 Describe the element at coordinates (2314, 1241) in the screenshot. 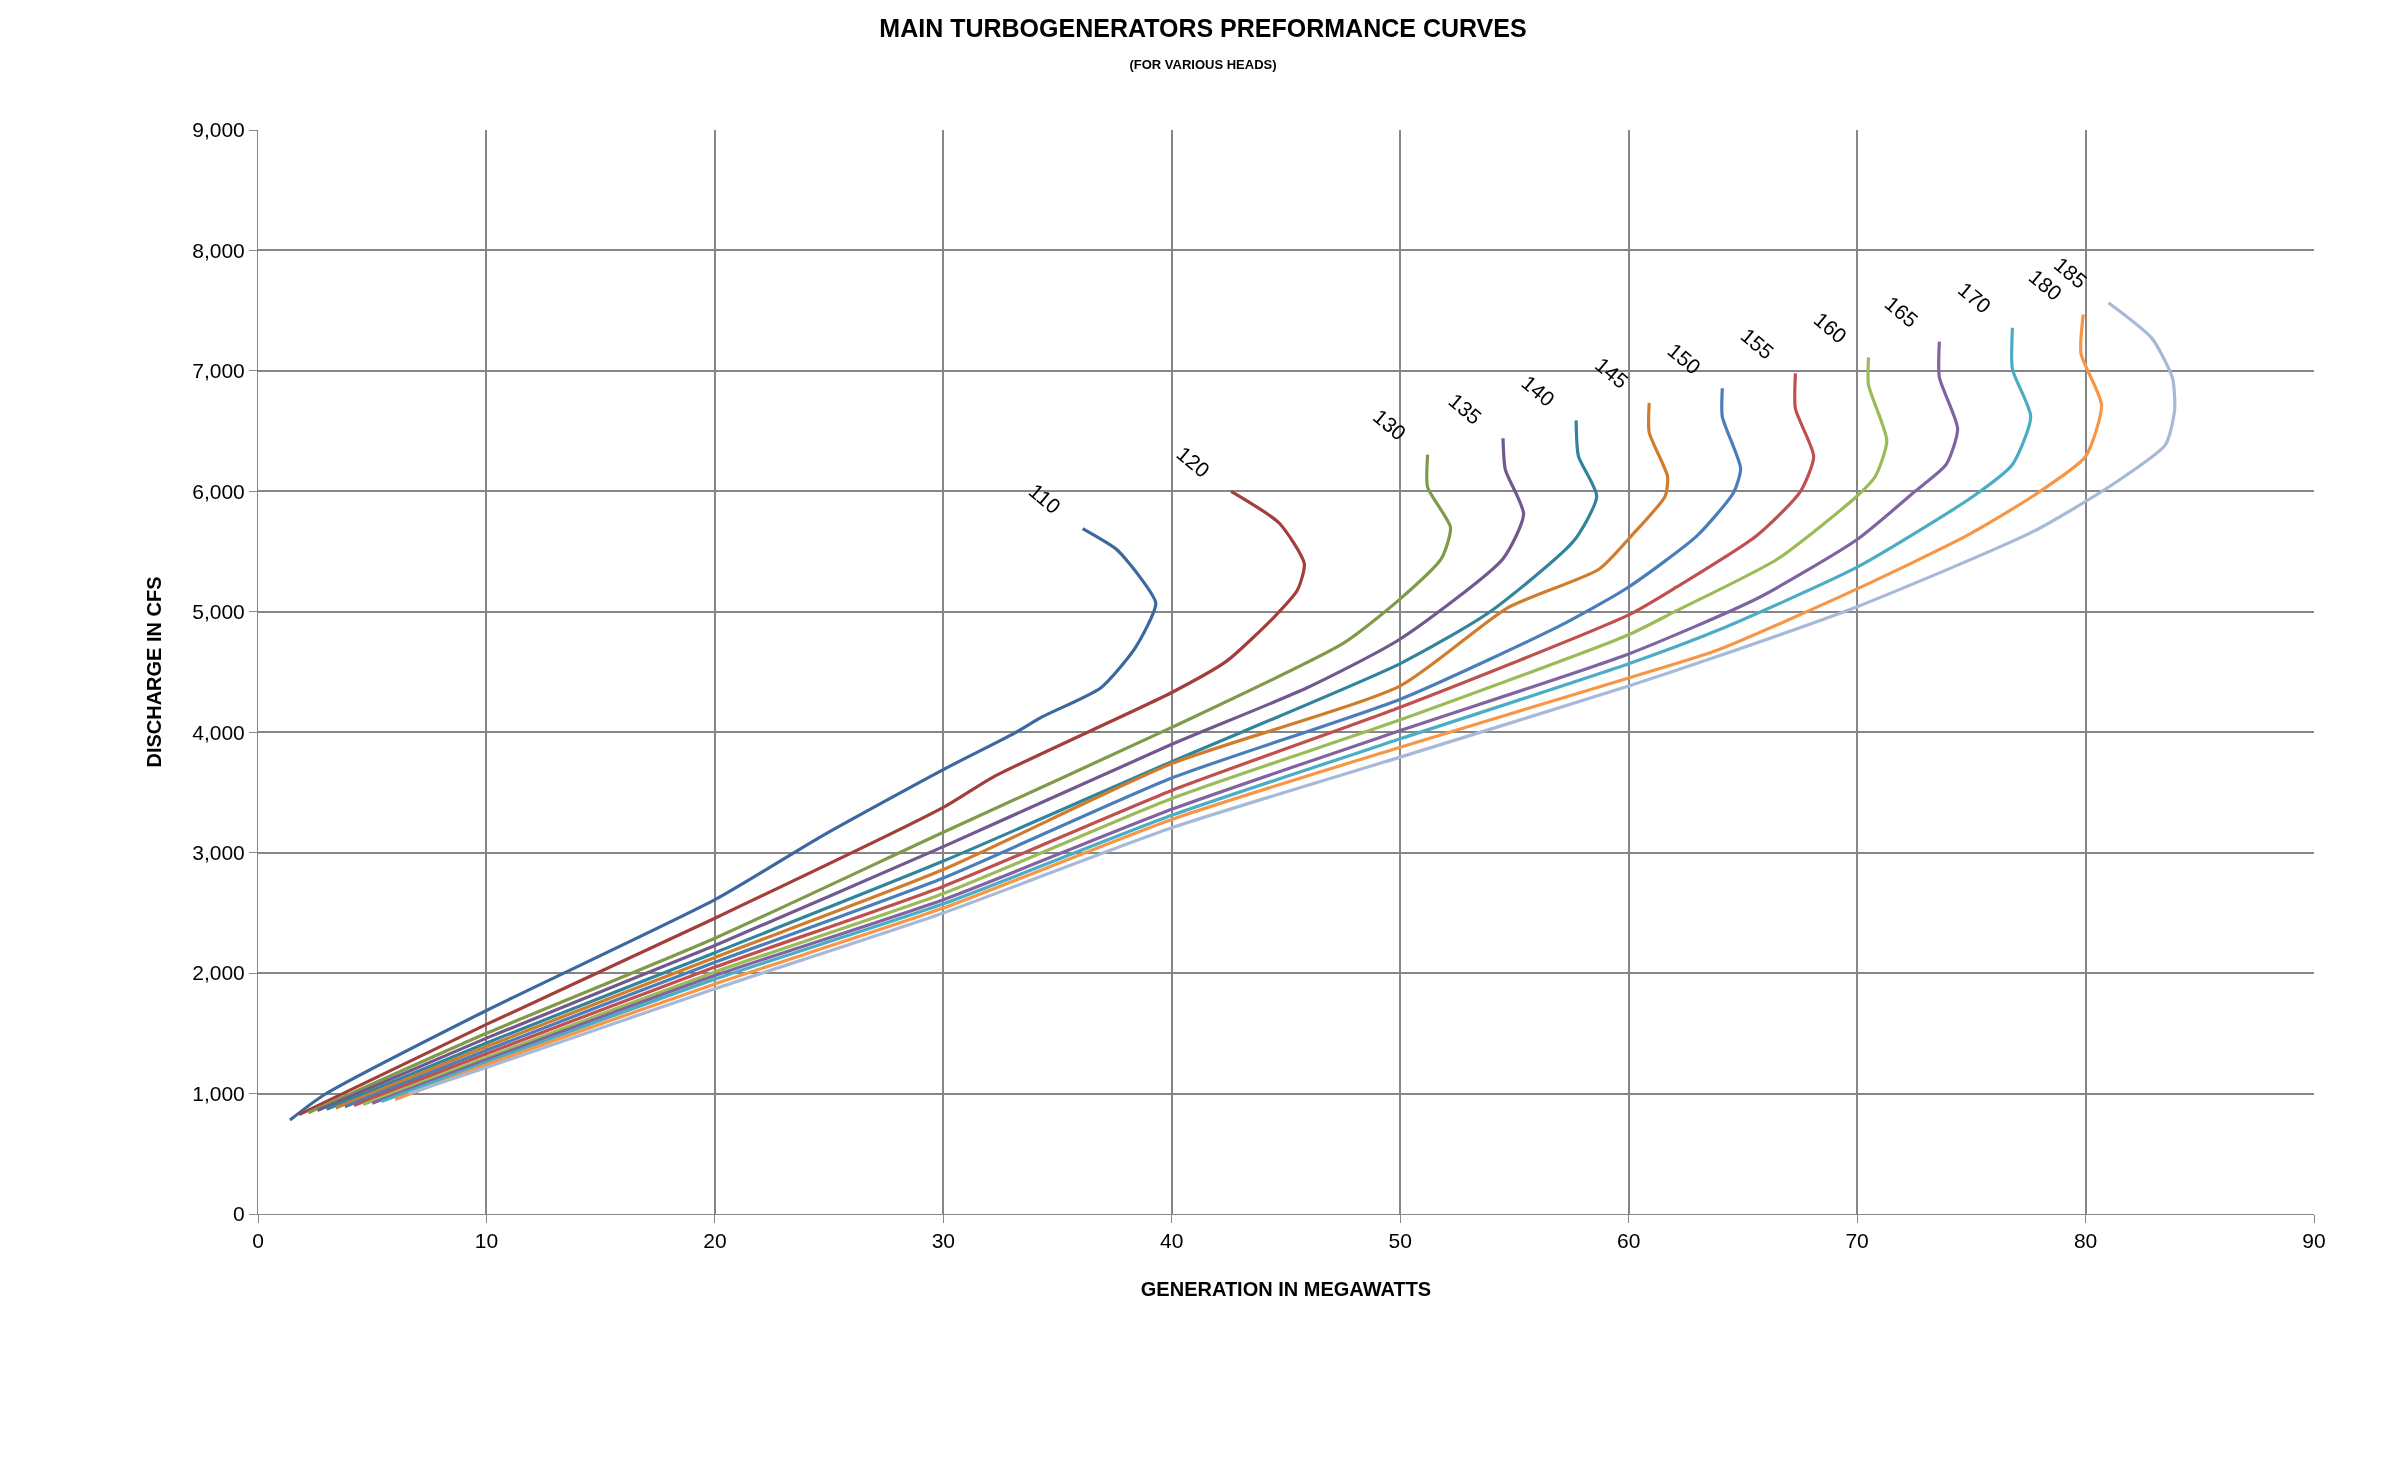

I see `x-tick-label: 90` at that location.